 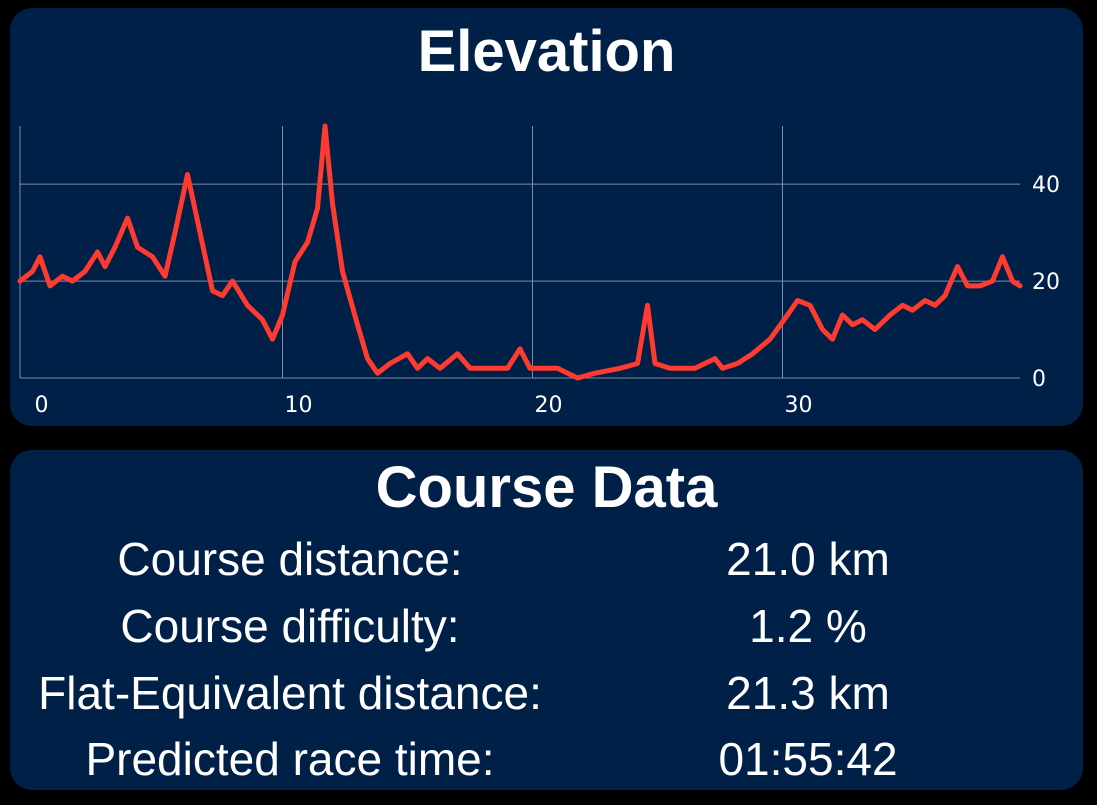 I want to click on course-difficulty-label: Course difficulty:, so click(x=290, y=626).